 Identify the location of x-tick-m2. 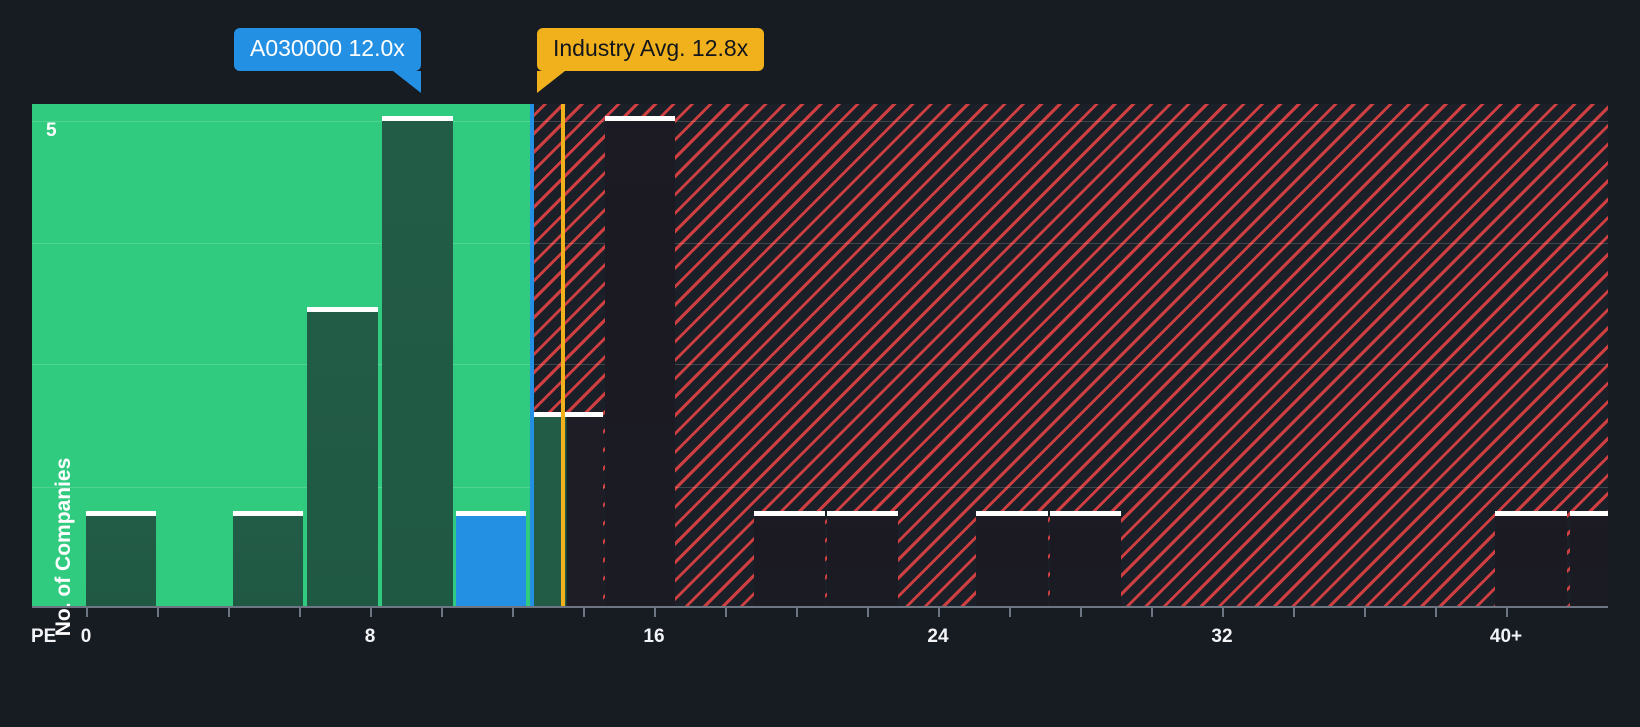
(229, 611).